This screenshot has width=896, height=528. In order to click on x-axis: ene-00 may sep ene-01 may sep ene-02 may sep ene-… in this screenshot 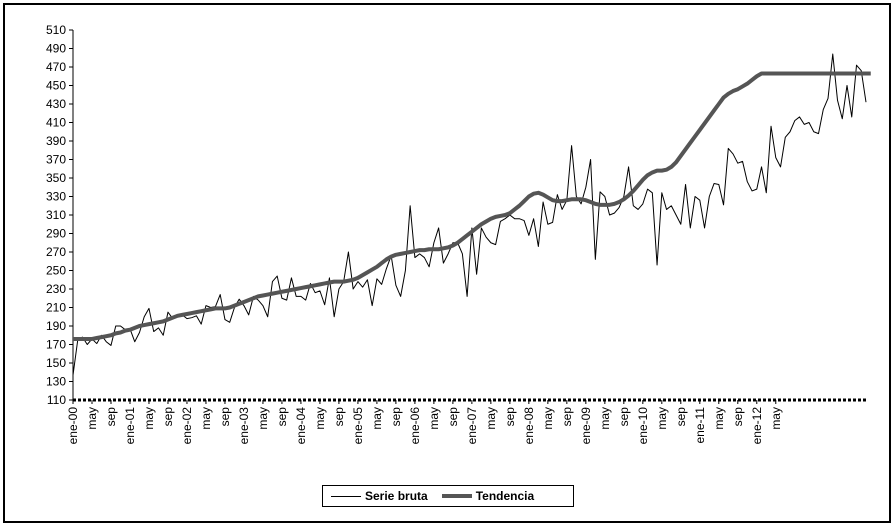, I will do `click(466, 421)`.